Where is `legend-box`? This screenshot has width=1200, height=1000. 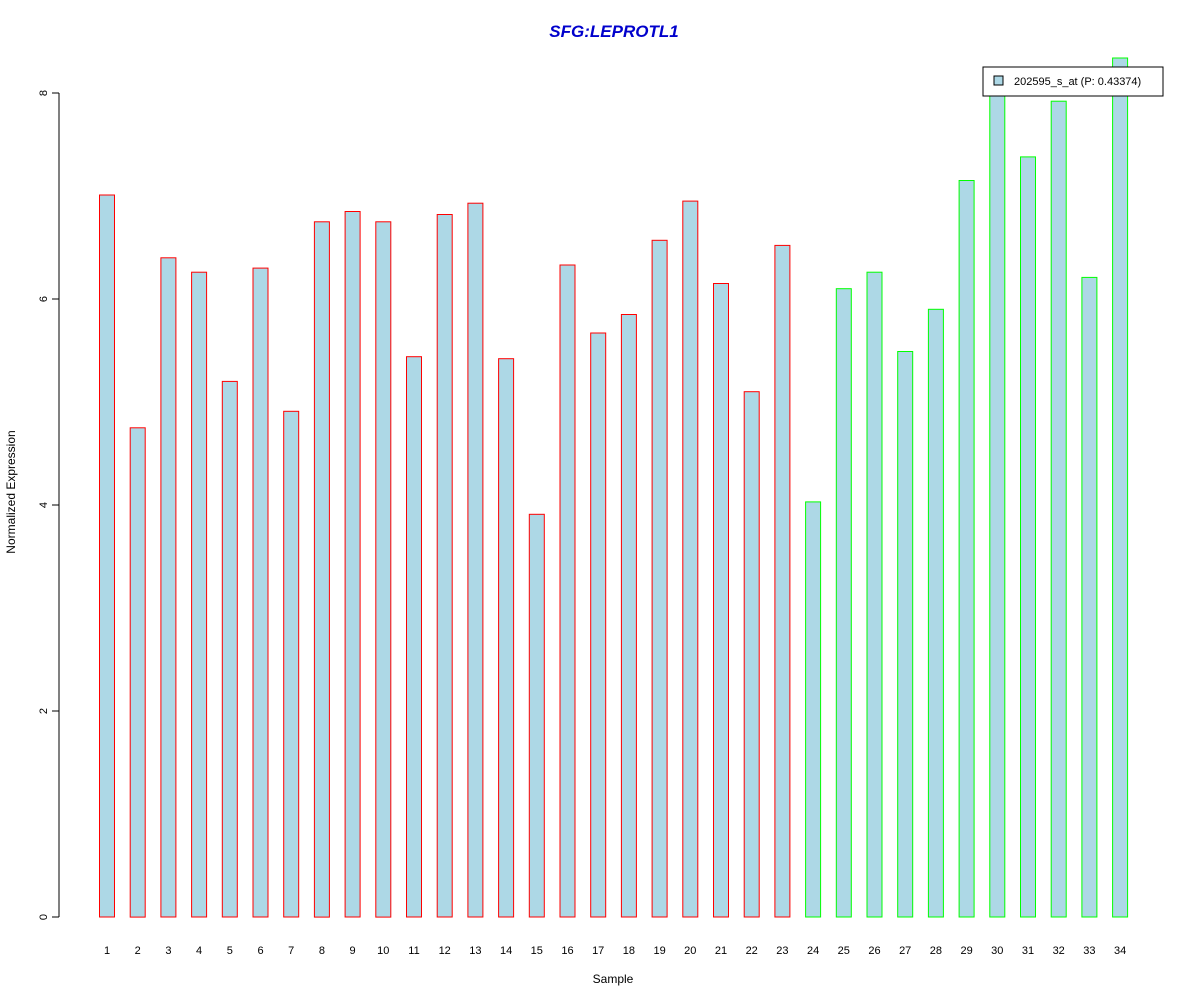
legend-box is located at coordinates (1073, 81).